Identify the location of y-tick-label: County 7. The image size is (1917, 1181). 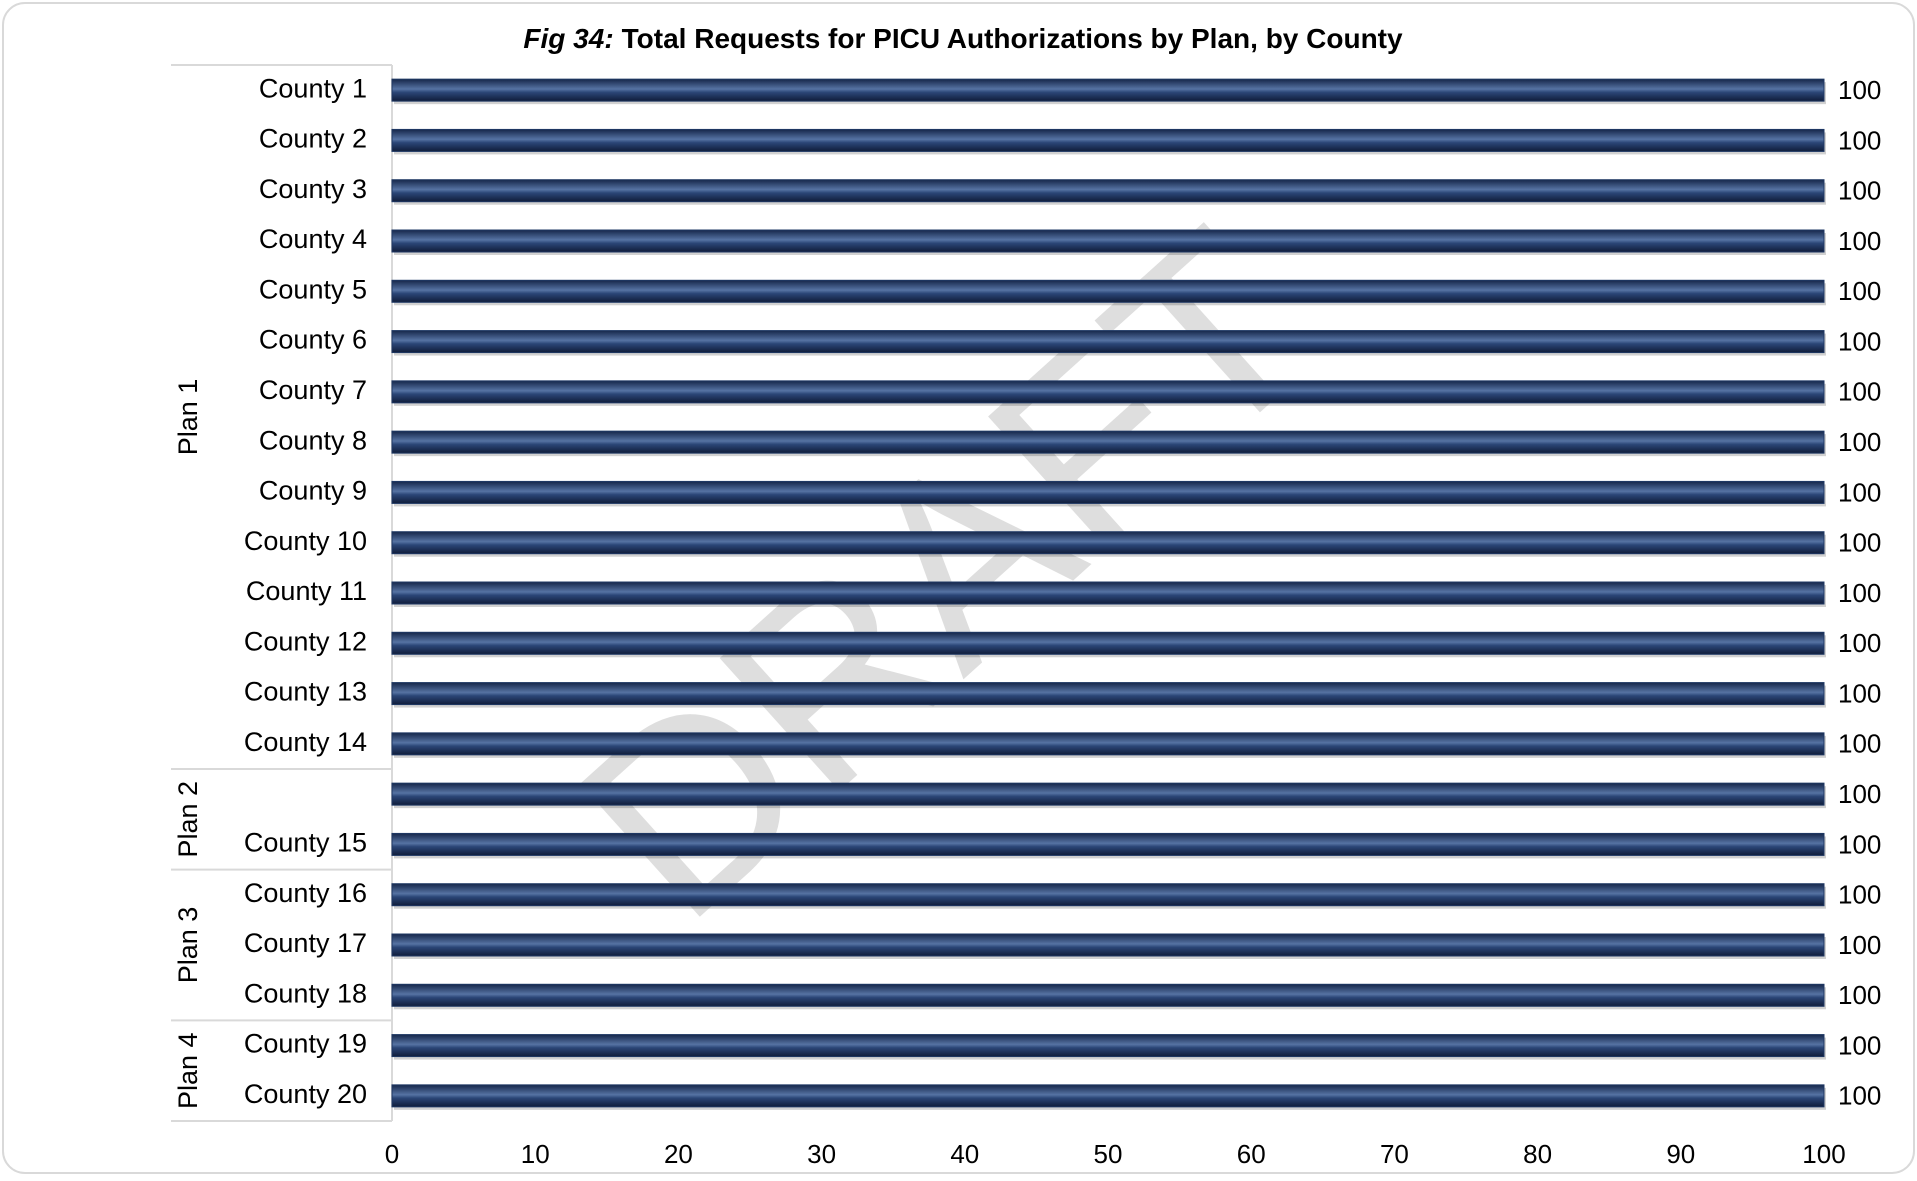
(313, 390).